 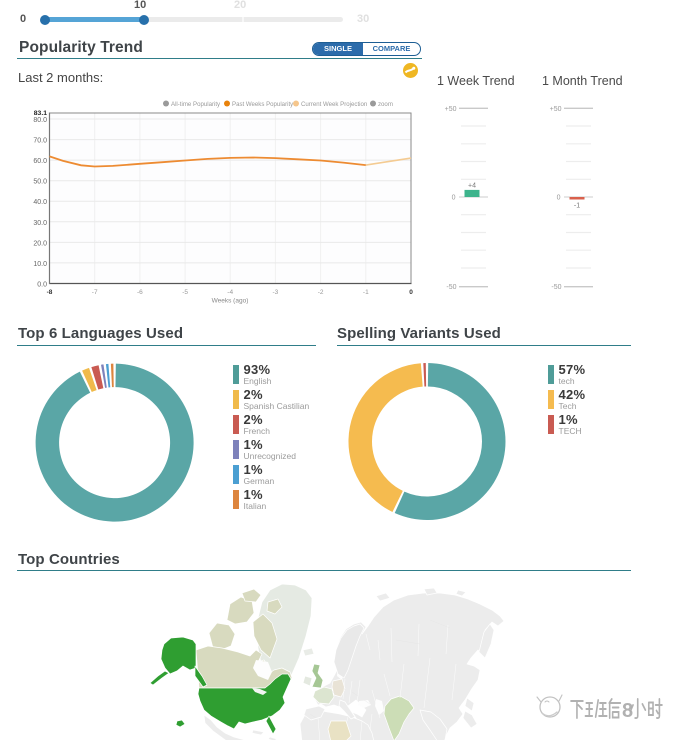 What do you see at coordinates (185, 292) in the screenshot?
I see `svg-text: -5` at bounding box center [185, 292].